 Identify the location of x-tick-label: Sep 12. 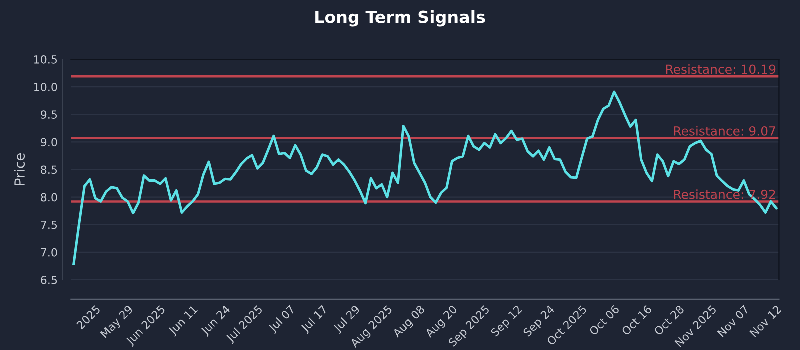
(507, 322).